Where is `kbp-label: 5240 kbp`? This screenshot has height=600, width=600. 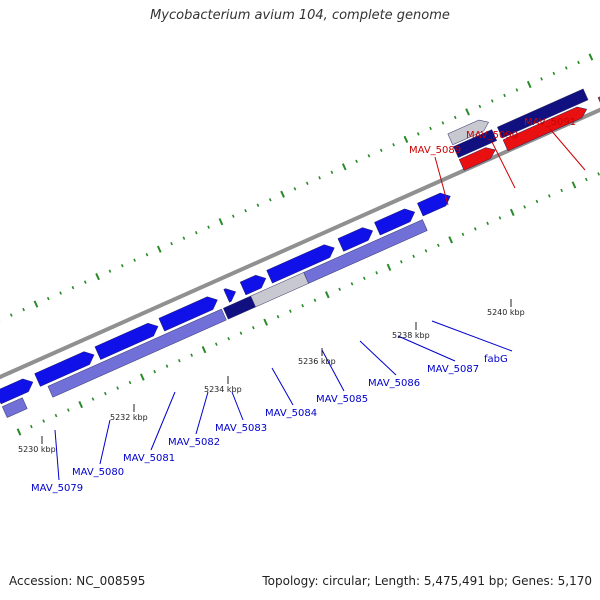
kbp-label: 5240 kbp is located at coordinates (506, 312).